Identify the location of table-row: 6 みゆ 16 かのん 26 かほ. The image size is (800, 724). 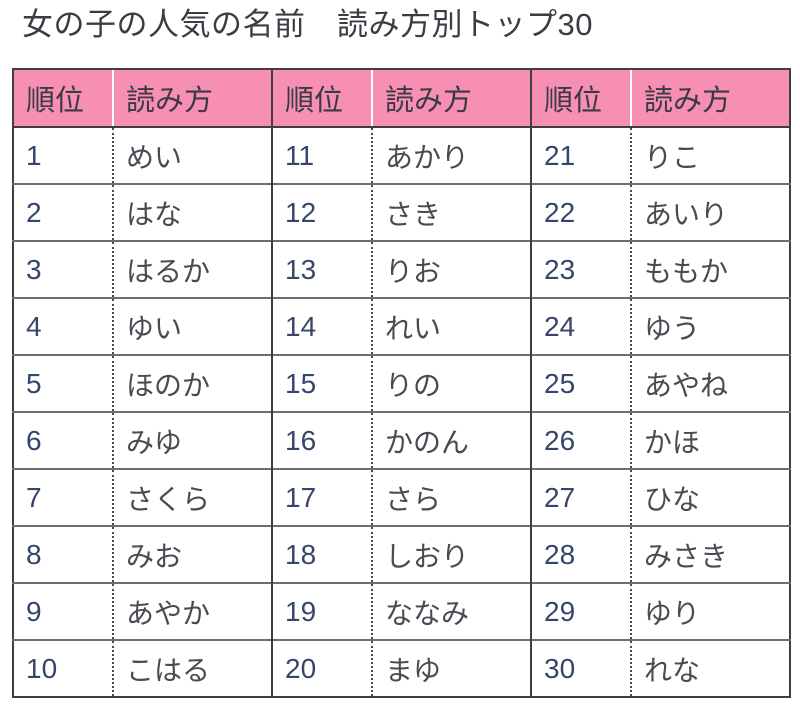
(401, 440).